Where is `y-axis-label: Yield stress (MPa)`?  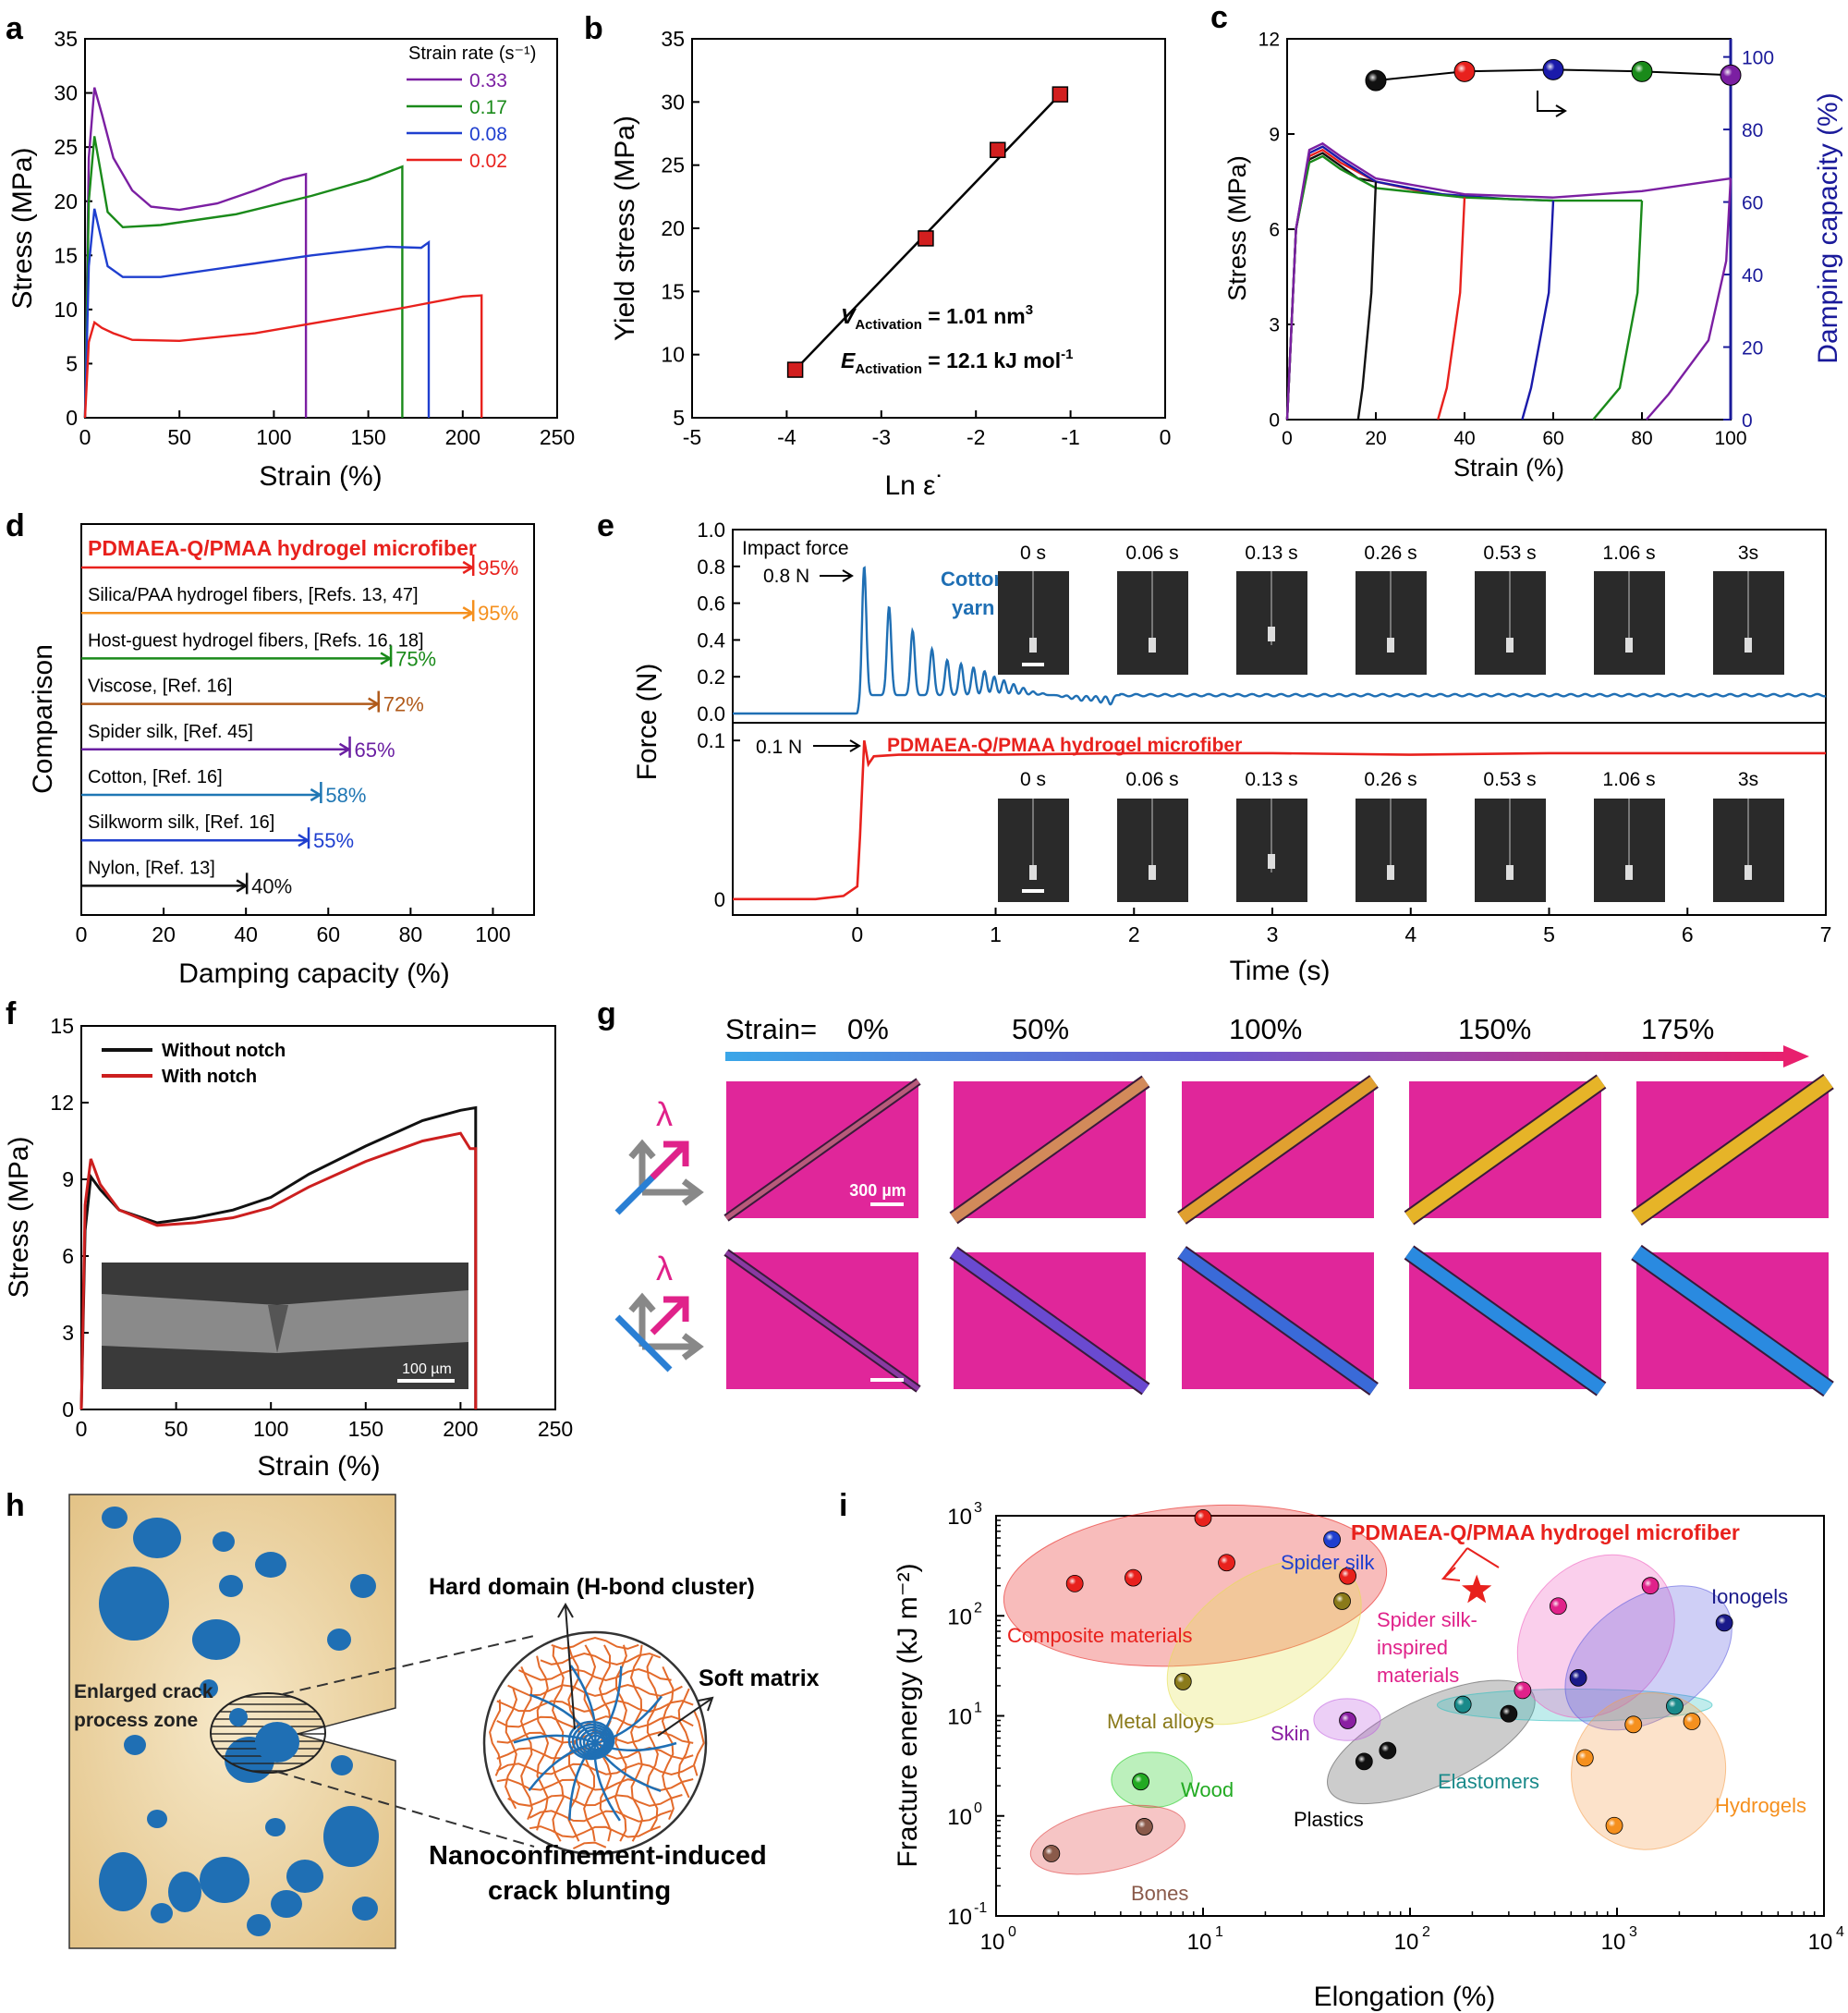 y-axis-label: Yield stress (MPa) is located at coordinates (625, 228).